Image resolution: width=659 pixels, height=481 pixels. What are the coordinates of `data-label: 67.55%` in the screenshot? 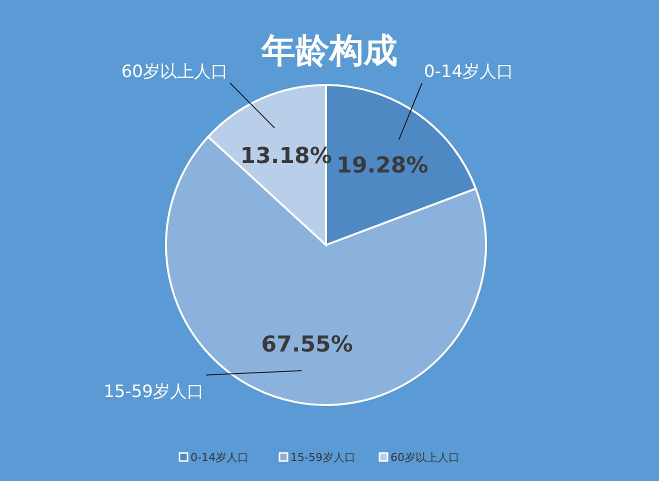 It's located at (307, 345).